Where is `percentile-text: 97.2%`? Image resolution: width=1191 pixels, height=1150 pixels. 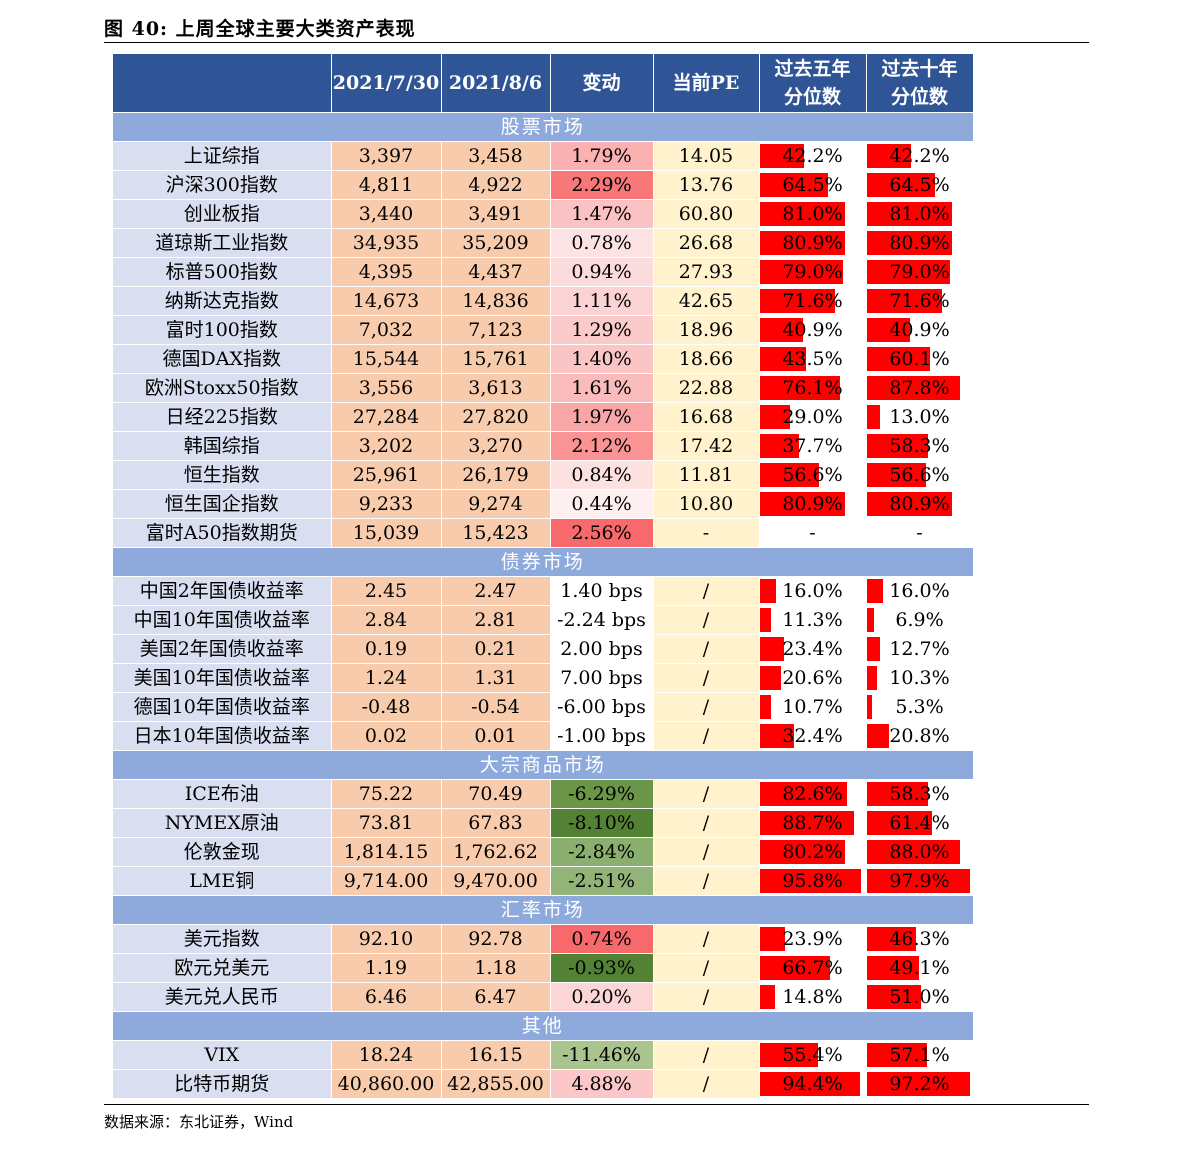
percentile-text: 97.2% is located at coordinates (919, 1084).